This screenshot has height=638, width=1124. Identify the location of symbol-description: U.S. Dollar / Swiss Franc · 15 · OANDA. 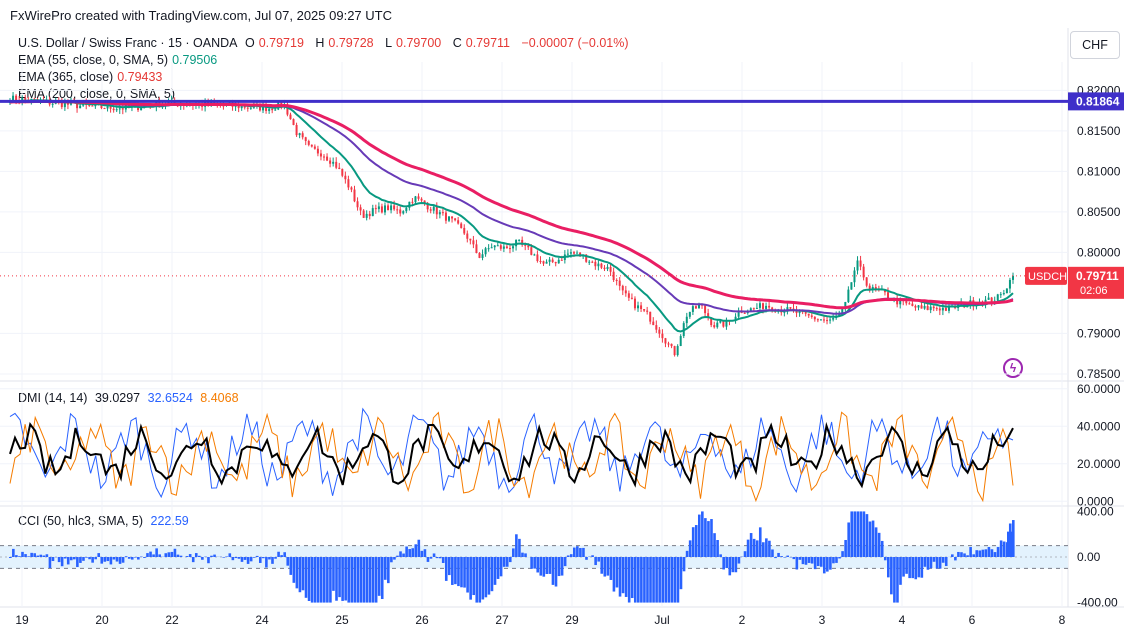
(128, 43).